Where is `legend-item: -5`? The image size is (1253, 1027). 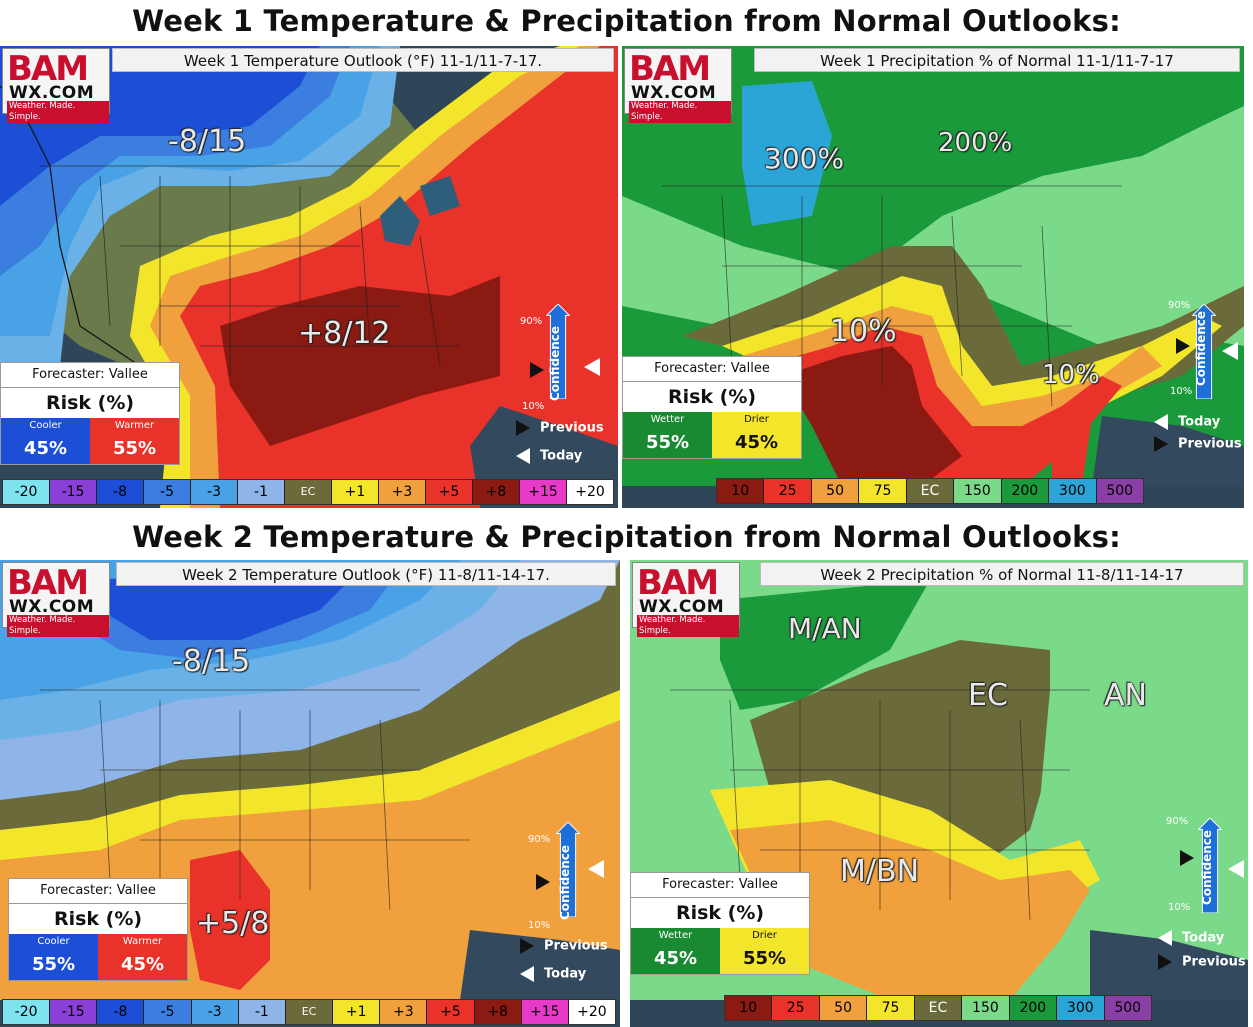
legend-item: -5 is located at coordinates (167, 492).